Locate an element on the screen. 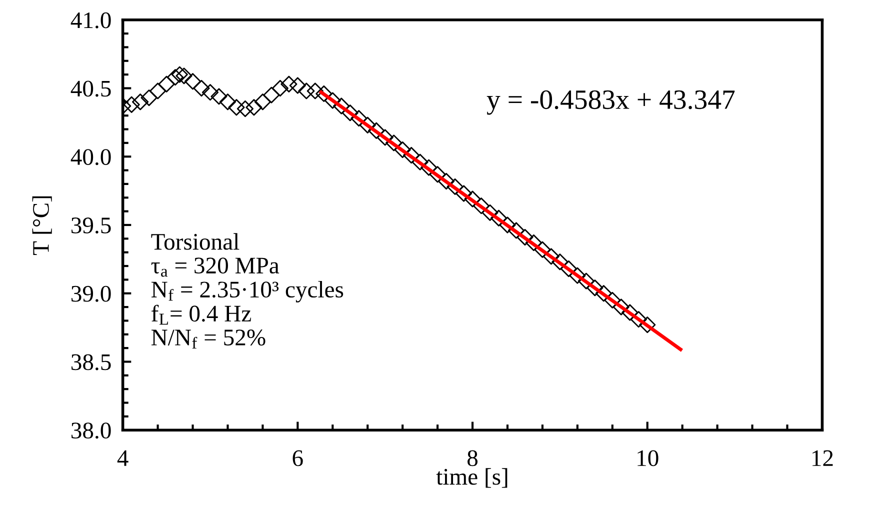  x-axis-title: time [s] is located at coordinates (472, 478).